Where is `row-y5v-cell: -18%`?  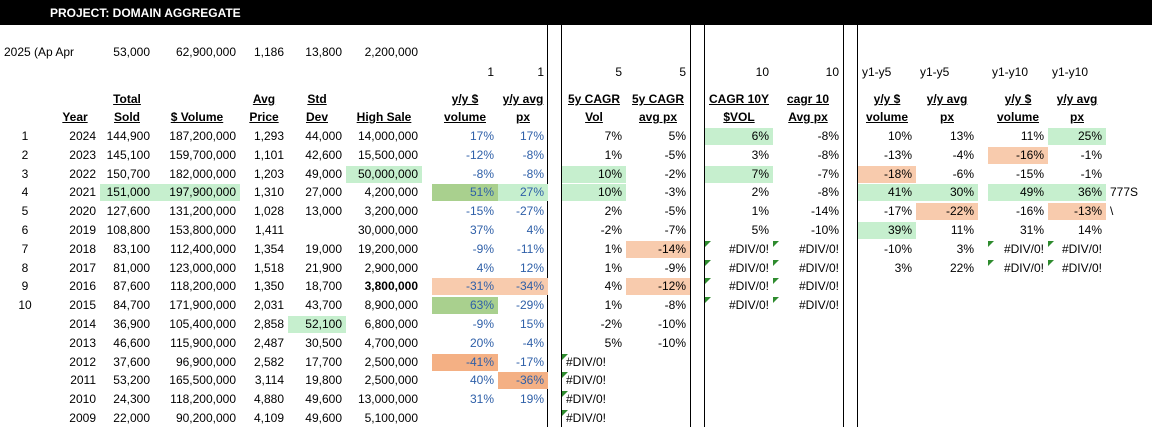
row-y5v-cell: -18% is located at coordinates (887, 174).